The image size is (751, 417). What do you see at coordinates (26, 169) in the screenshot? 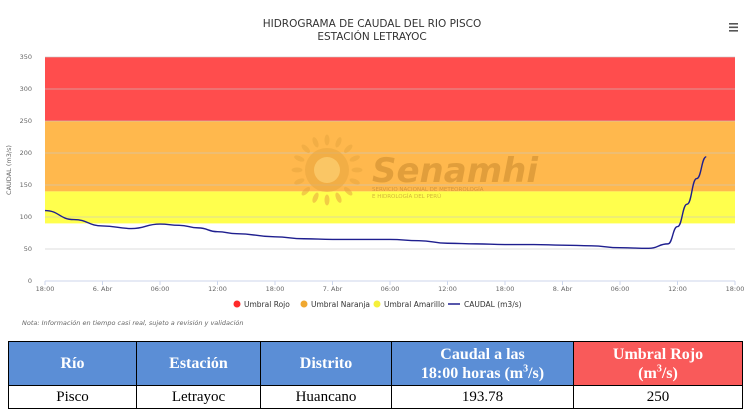
I see `y-axis-ticks: 0 50 100 150 200 250 300 350` at bounding box center [26, 169].